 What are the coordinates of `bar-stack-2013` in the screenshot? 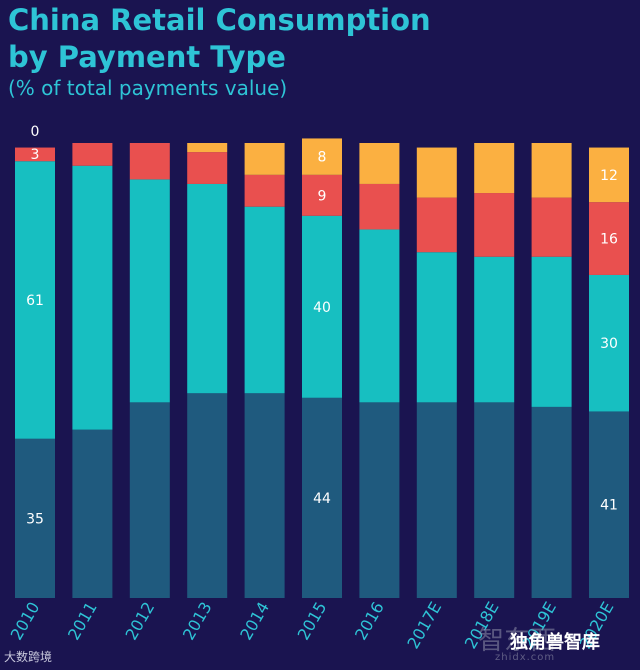 It's located at (207, 370).